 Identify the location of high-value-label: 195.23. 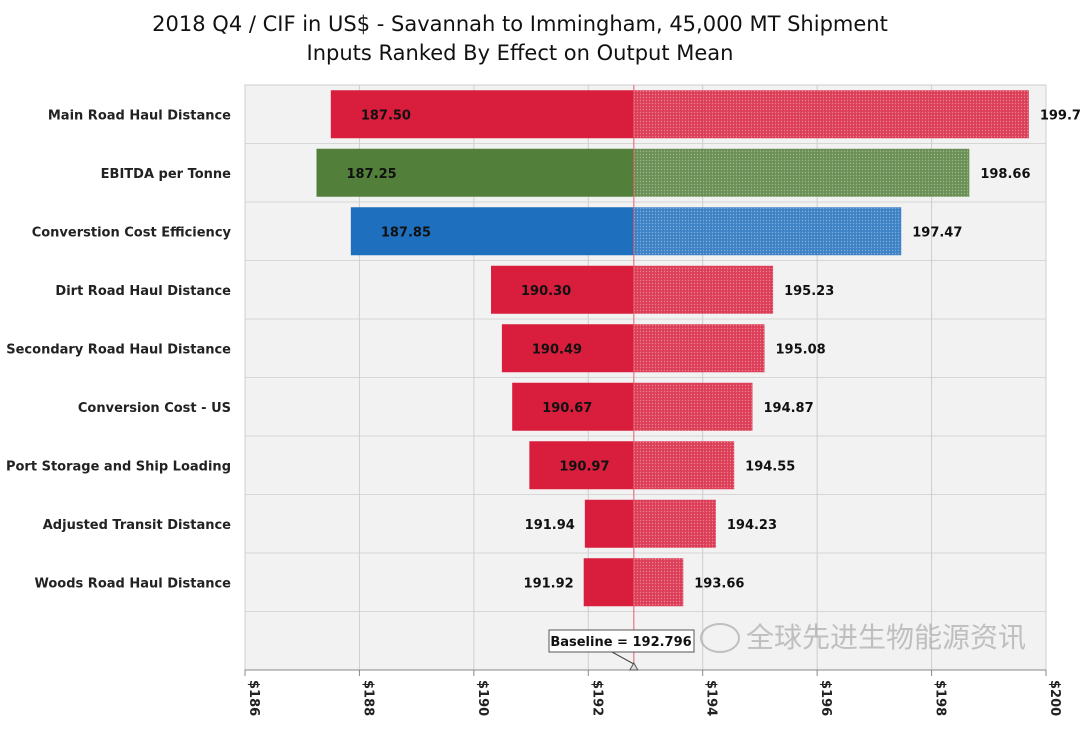
(809, 291).